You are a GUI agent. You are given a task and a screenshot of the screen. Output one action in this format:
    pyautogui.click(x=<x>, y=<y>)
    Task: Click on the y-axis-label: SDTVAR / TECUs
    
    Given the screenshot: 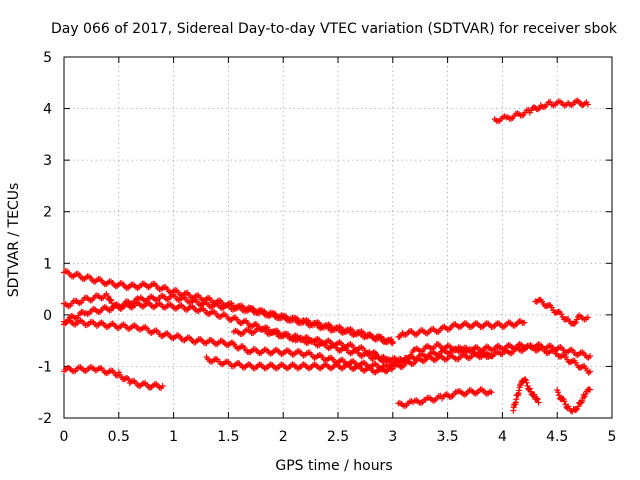 What is the action you would take?
    pyautogui.click(x=14, y=240)
    